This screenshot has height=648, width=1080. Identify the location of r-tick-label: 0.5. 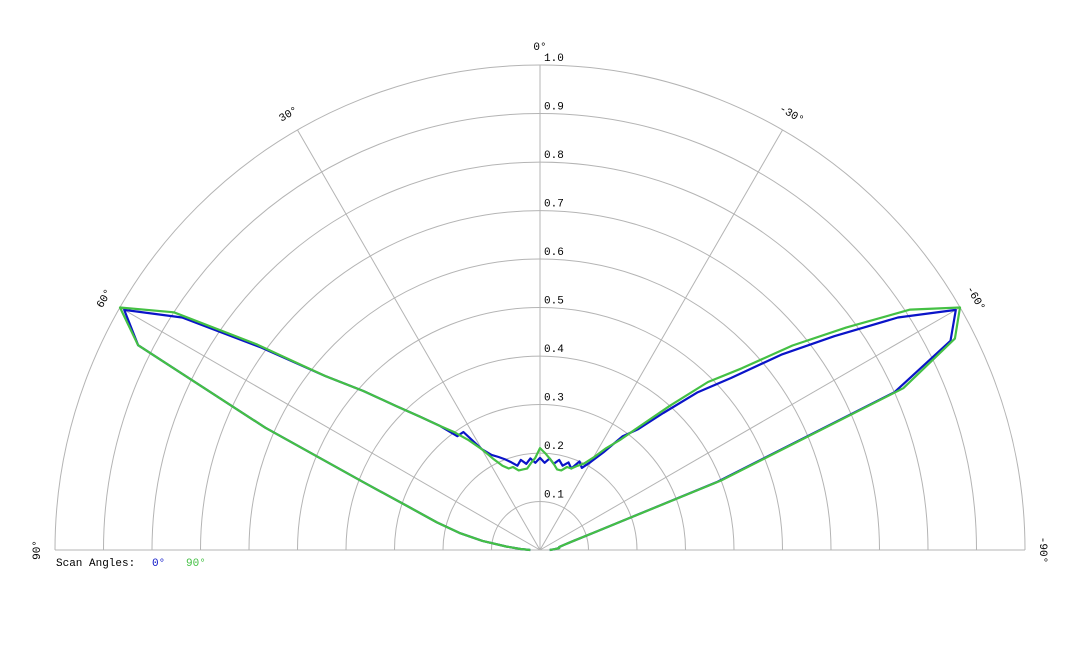
(554, 302).